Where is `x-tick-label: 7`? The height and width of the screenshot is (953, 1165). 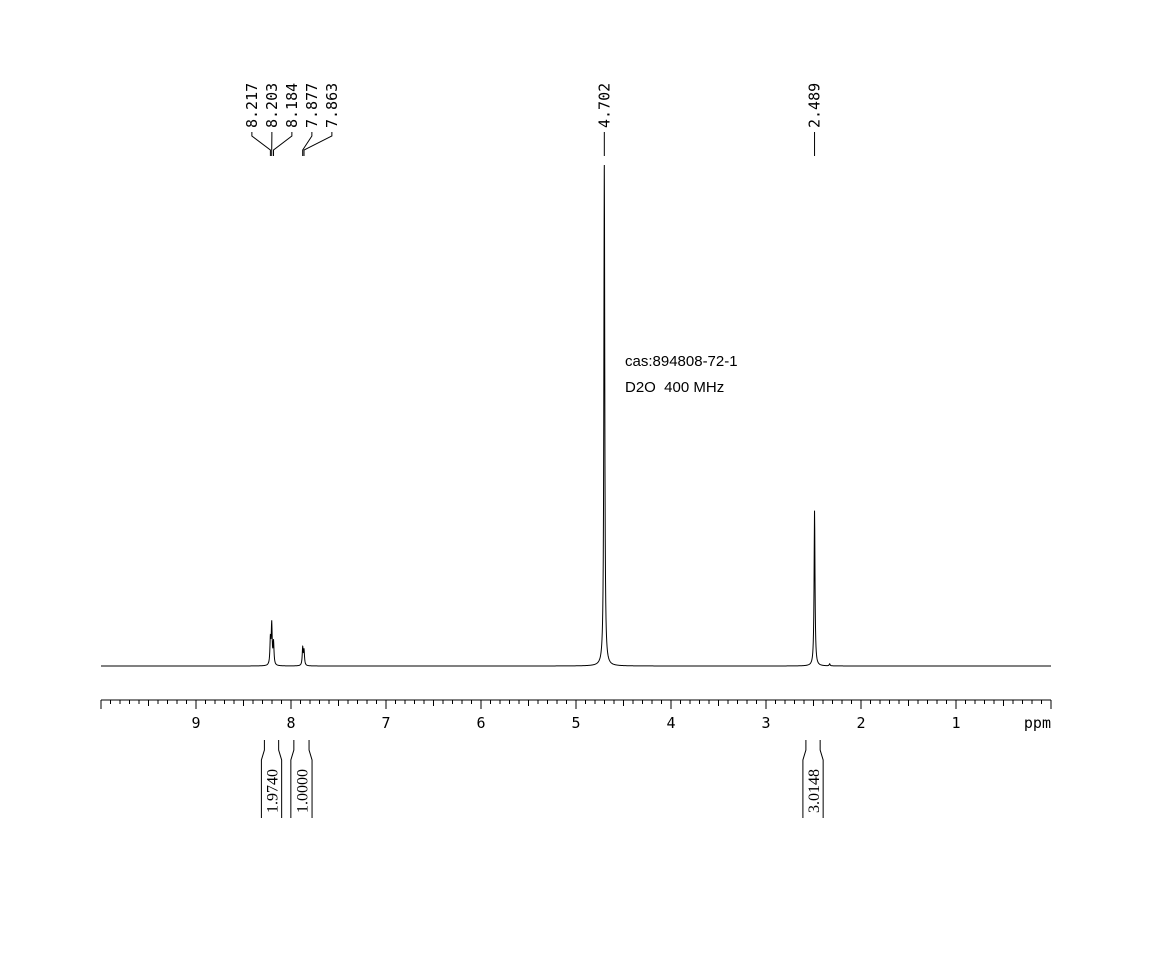
x-tick-label: 7 is located at coordinates (385, 723).